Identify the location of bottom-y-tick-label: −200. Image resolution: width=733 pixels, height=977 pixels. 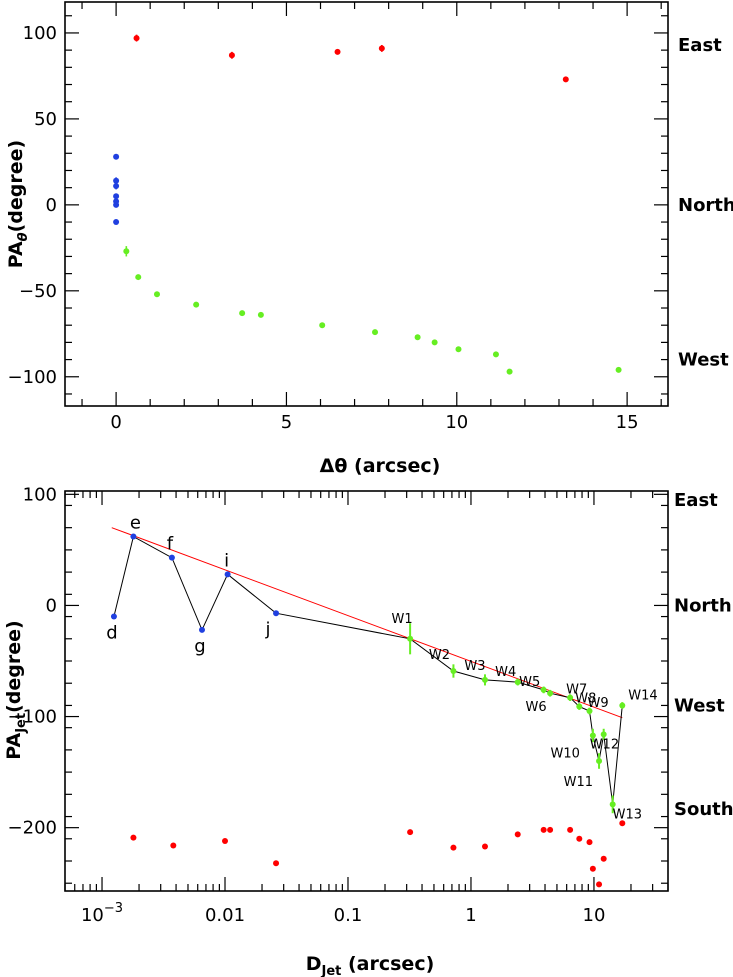
(32, 828).